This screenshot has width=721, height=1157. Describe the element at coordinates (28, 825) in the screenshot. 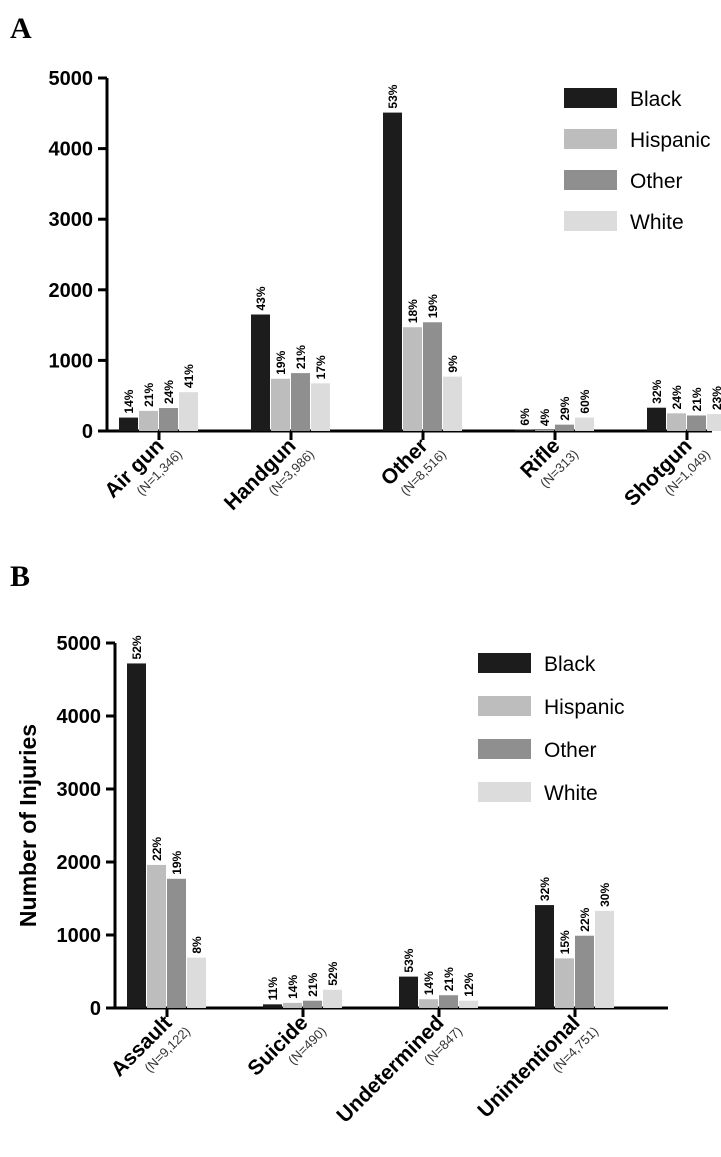

I see `y-axis-label: Number of Injuries` at that location.